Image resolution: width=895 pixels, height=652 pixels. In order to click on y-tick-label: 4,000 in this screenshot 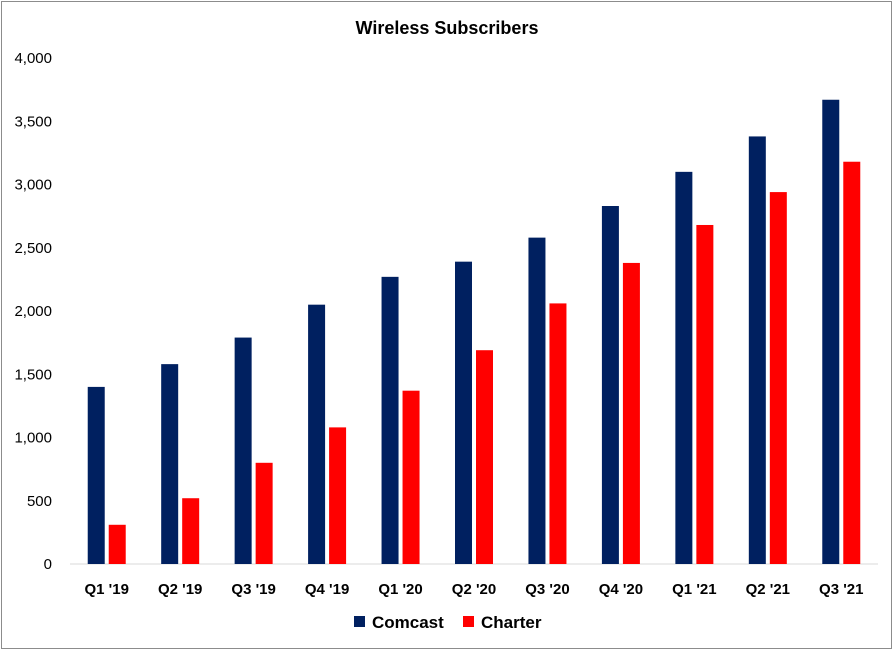, I will do `click(33, 58)`.